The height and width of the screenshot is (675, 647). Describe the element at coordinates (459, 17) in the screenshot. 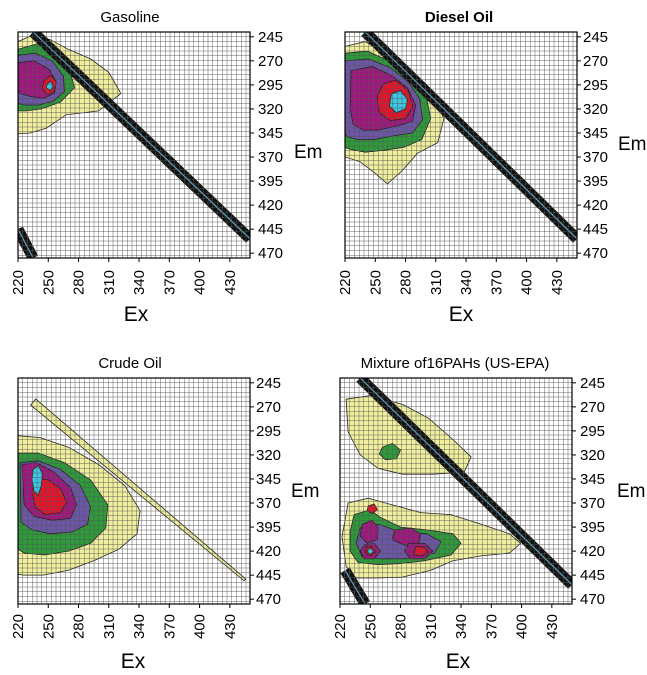

I see `panel-title: Diesel Oil` at that location.